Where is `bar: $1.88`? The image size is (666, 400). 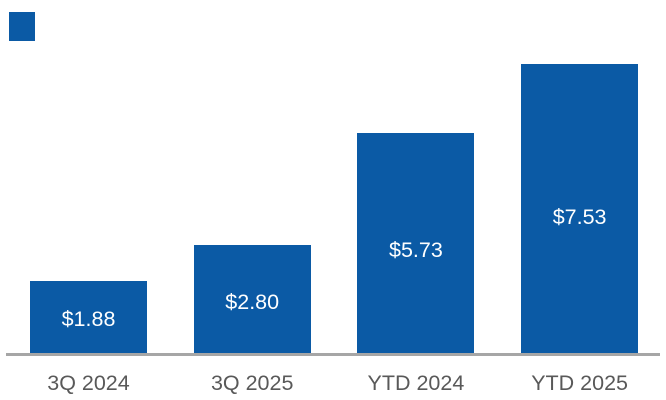
bar: $1.88 is located at coordinates (88, 317).